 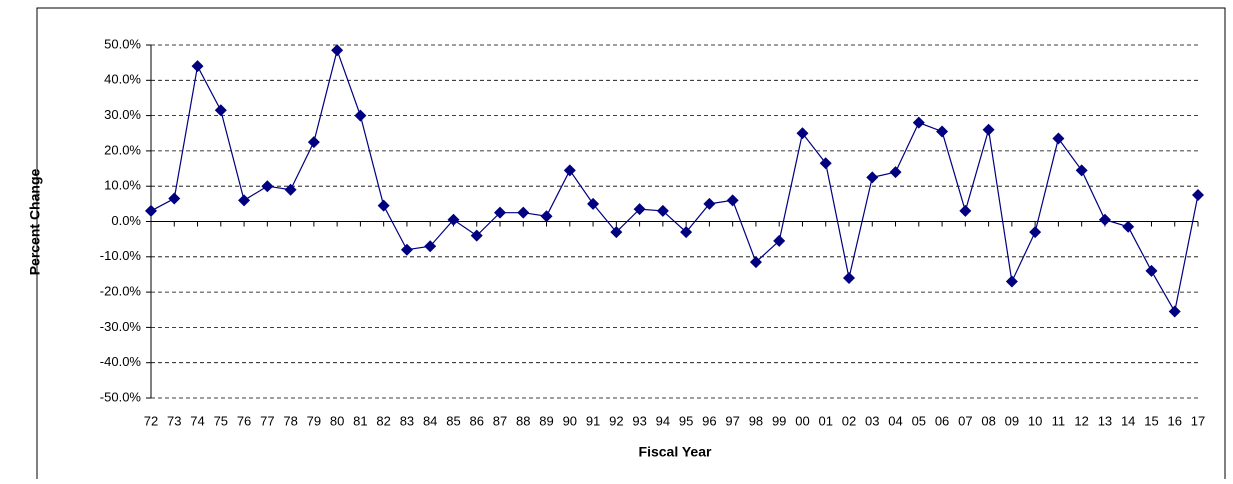 What do you see at coordinates (121, 396) in the screenshot?
I see `y-tick-label: -50.0%` at bounding box center [121, 396].